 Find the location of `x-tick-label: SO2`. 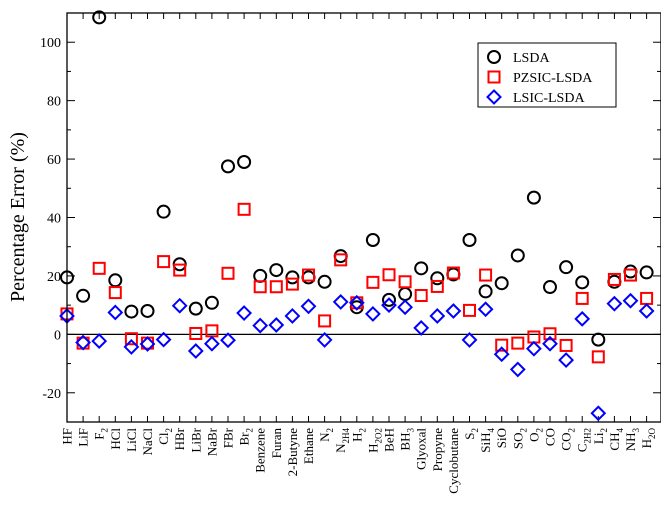

x-tick-label: SO2 is located at coordinates (519, 438).